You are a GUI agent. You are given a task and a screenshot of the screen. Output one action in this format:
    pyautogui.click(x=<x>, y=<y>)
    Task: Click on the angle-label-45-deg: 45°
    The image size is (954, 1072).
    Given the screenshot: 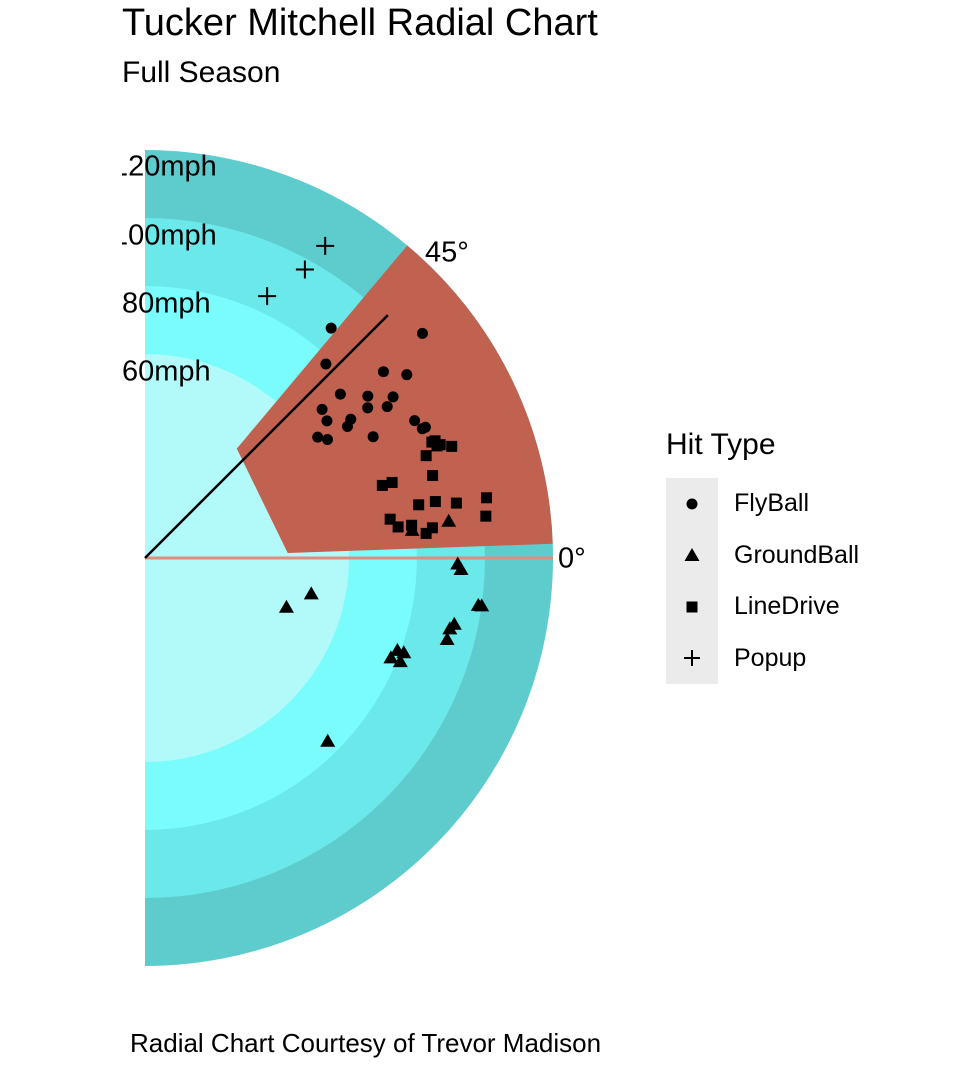 What is the action you would take?
    pyautogui.click(x=447, y=253)
    